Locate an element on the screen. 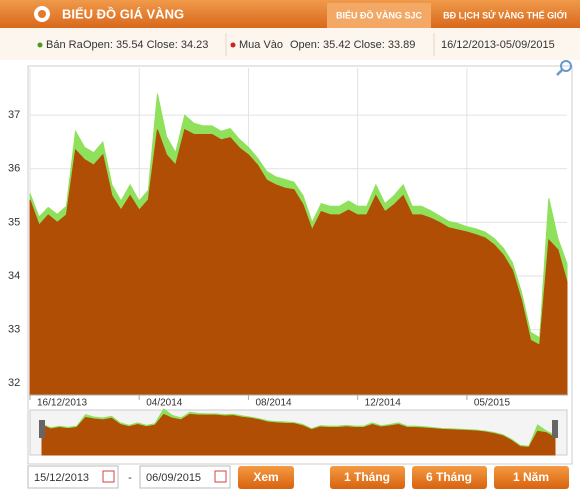  y-tick-label: 37 is located at coordinates (14, 115).